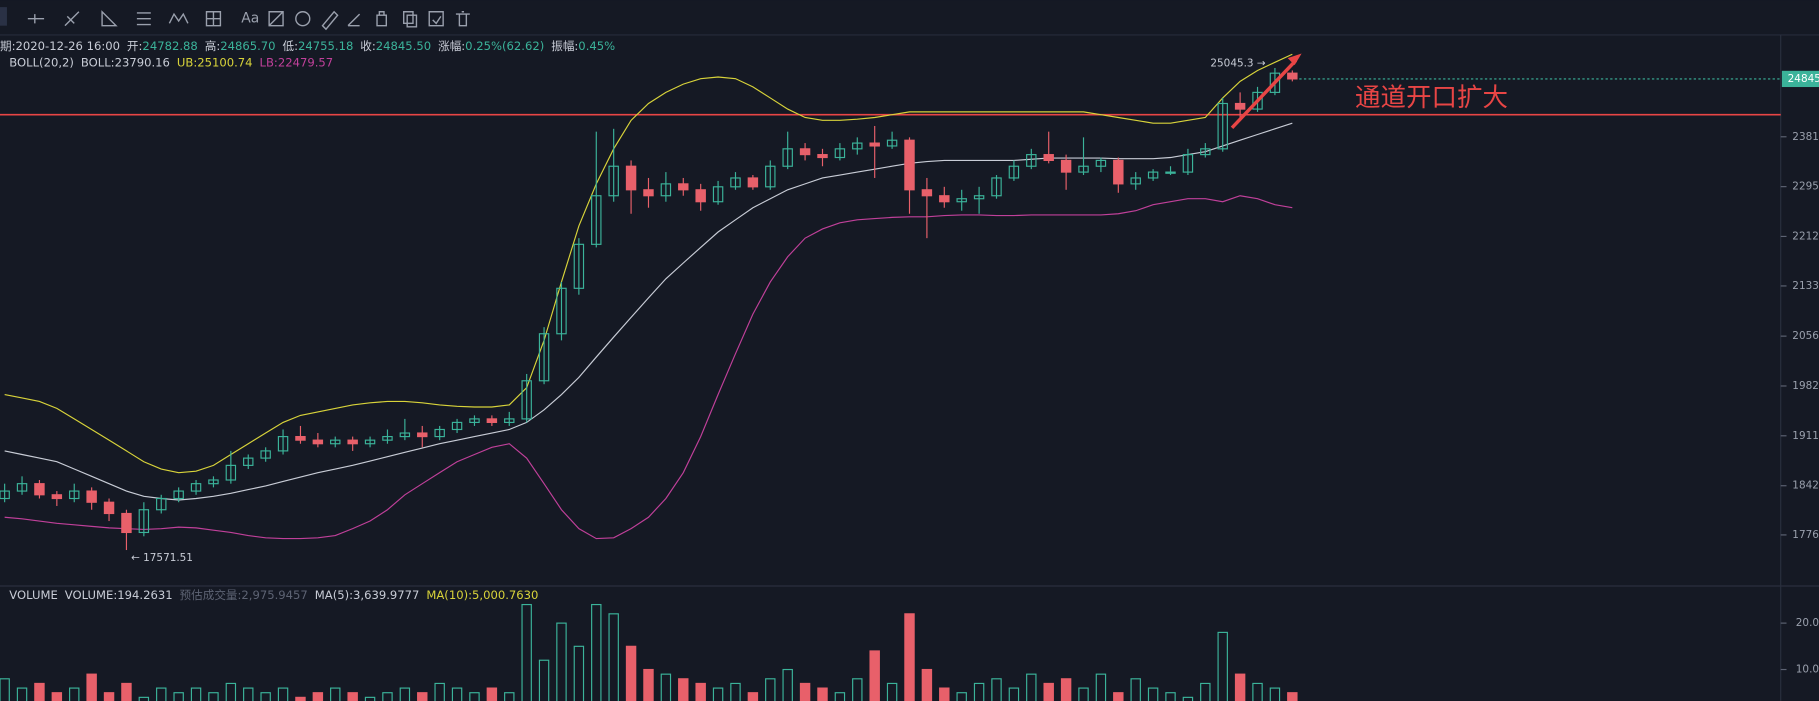 The width and height of the screenshot is (1819, 701). I want to click on info-text: UB:25100.74, so click(215, 62).